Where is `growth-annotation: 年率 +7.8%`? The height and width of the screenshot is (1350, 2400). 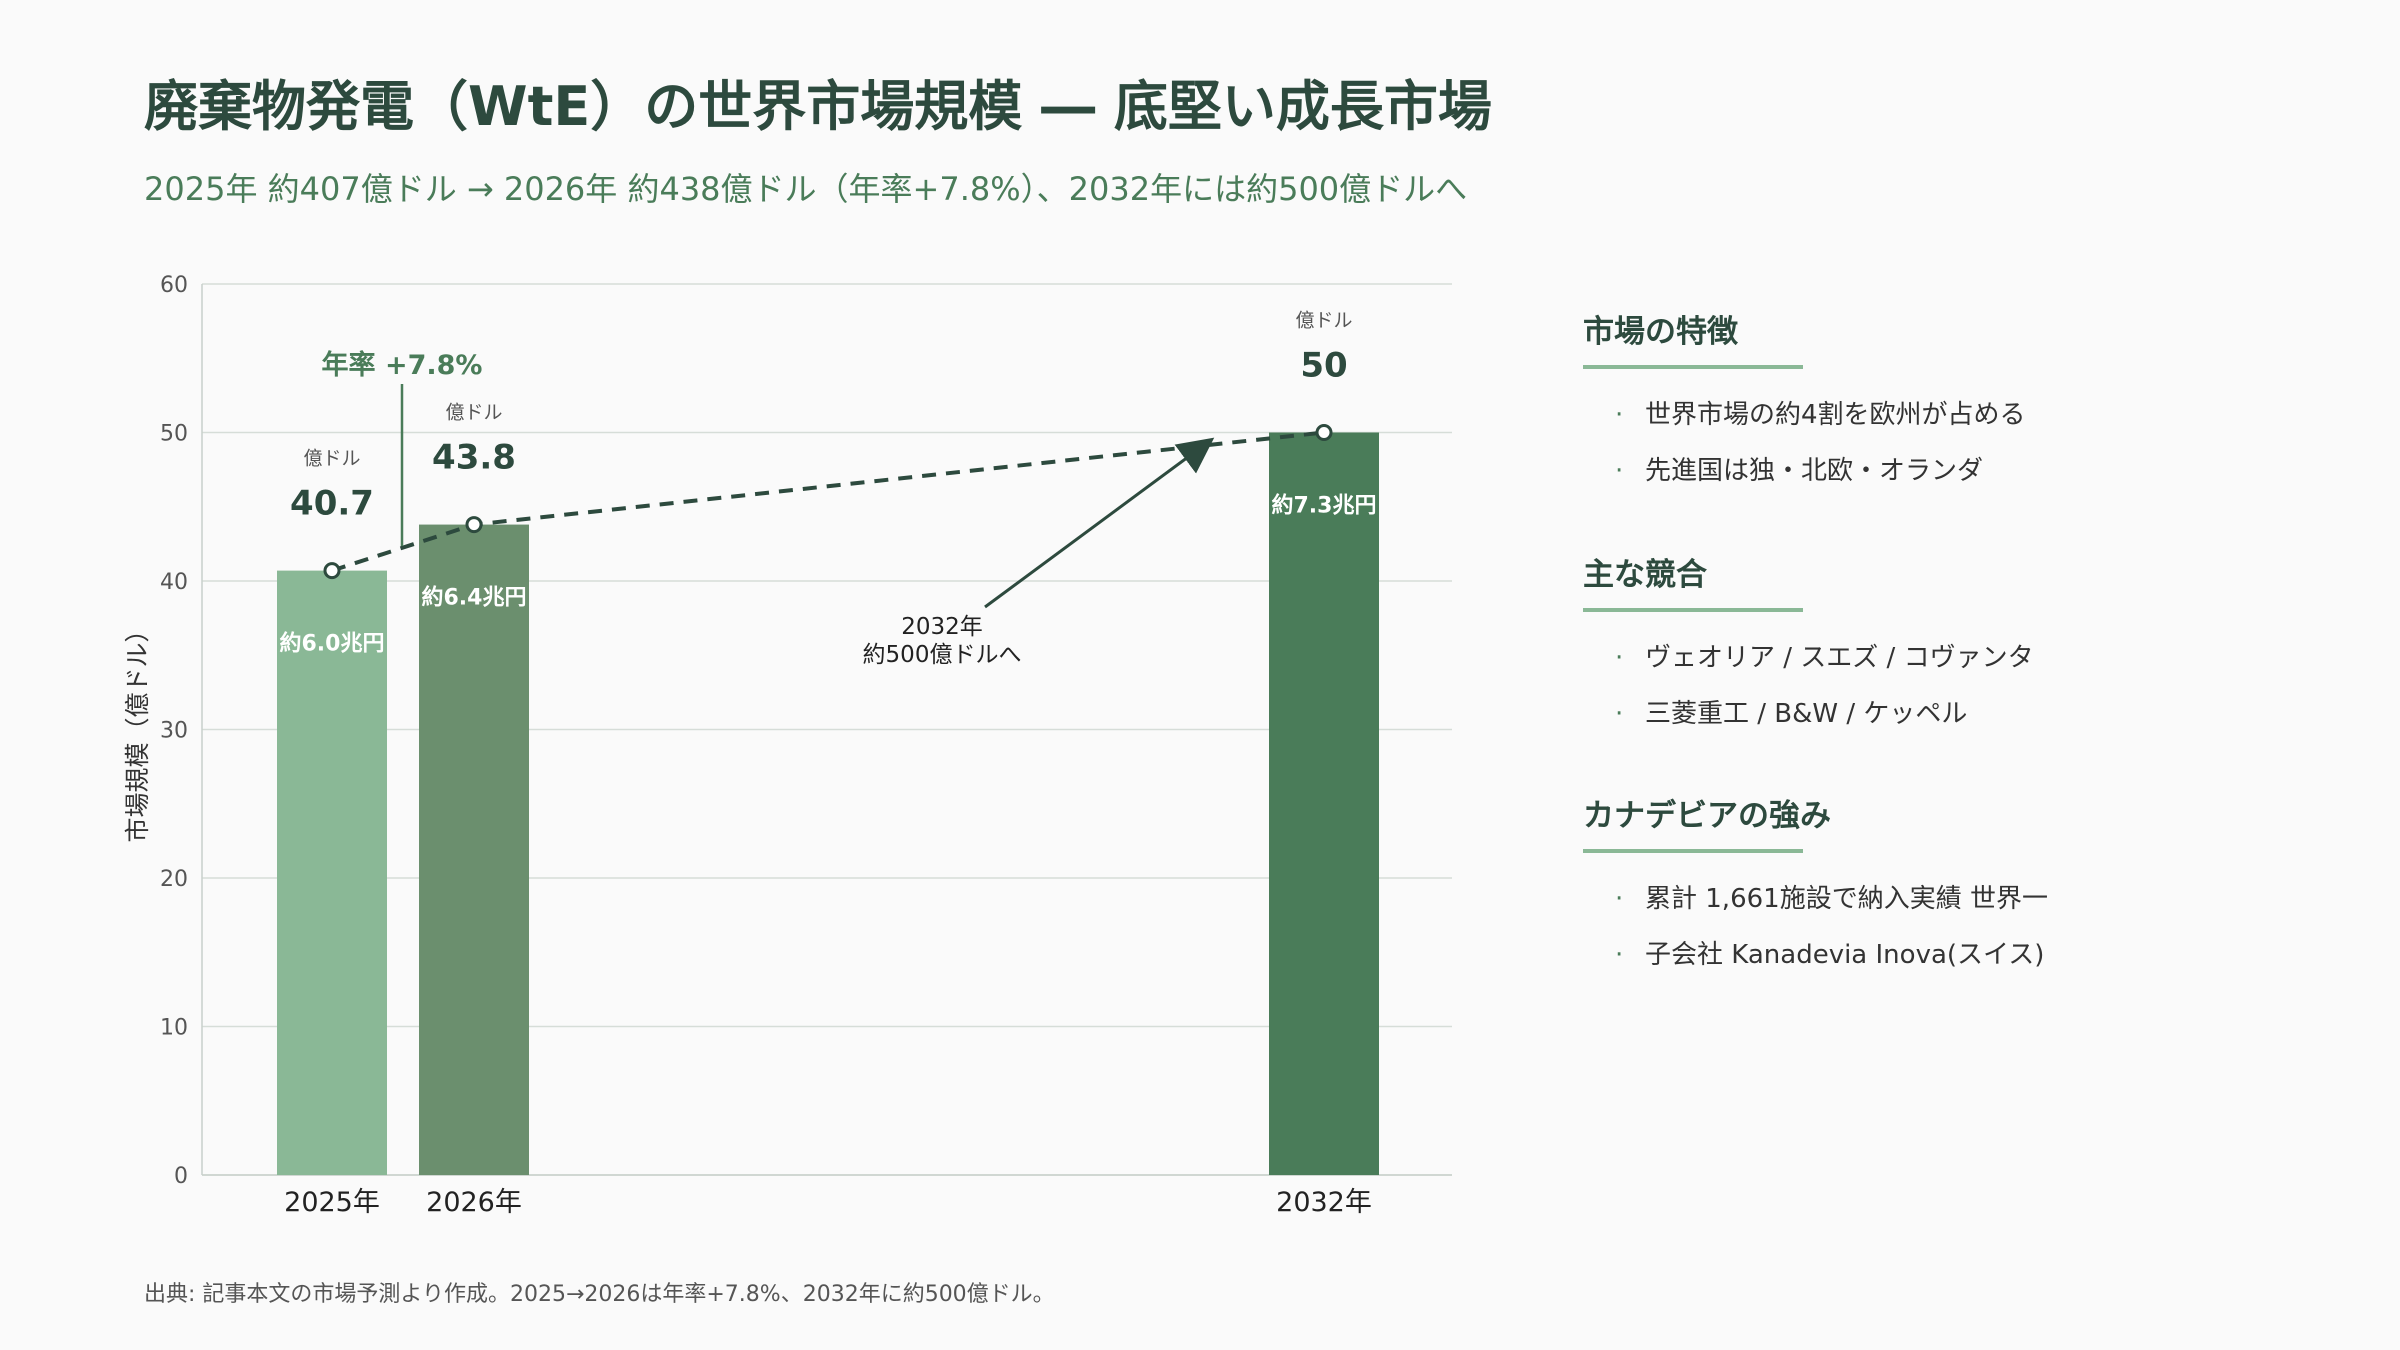
growth-annotation: 年率 +7.8% is located at coordinates (402, 365).